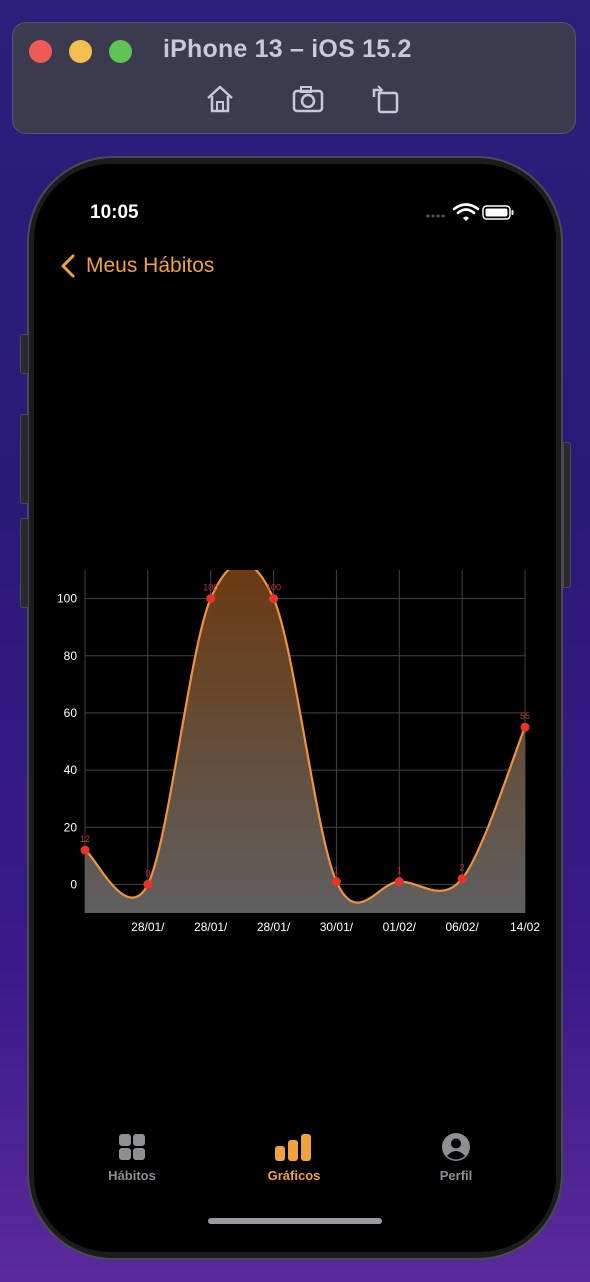 Image resolution: width=590 pixels, height=1282 pixels. What do you see at coordinates (525, 927) in the screenshot?
I see `x-tick-label: 14/02` at bounding box center [525, 927].